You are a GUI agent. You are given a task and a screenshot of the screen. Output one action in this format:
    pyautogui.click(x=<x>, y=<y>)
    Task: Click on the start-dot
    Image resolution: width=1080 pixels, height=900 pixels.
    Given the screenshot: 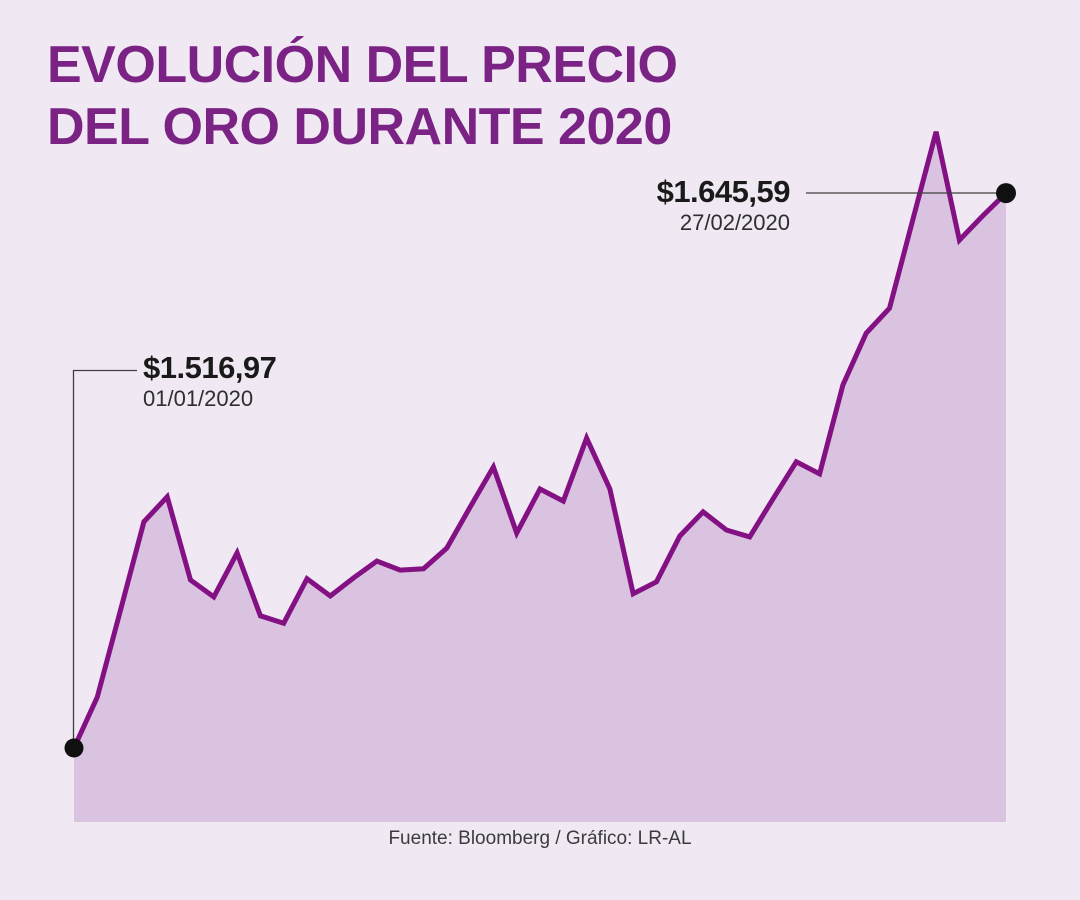 What is the action you would take?
    pyautogui.click(x=74, y=748)
    